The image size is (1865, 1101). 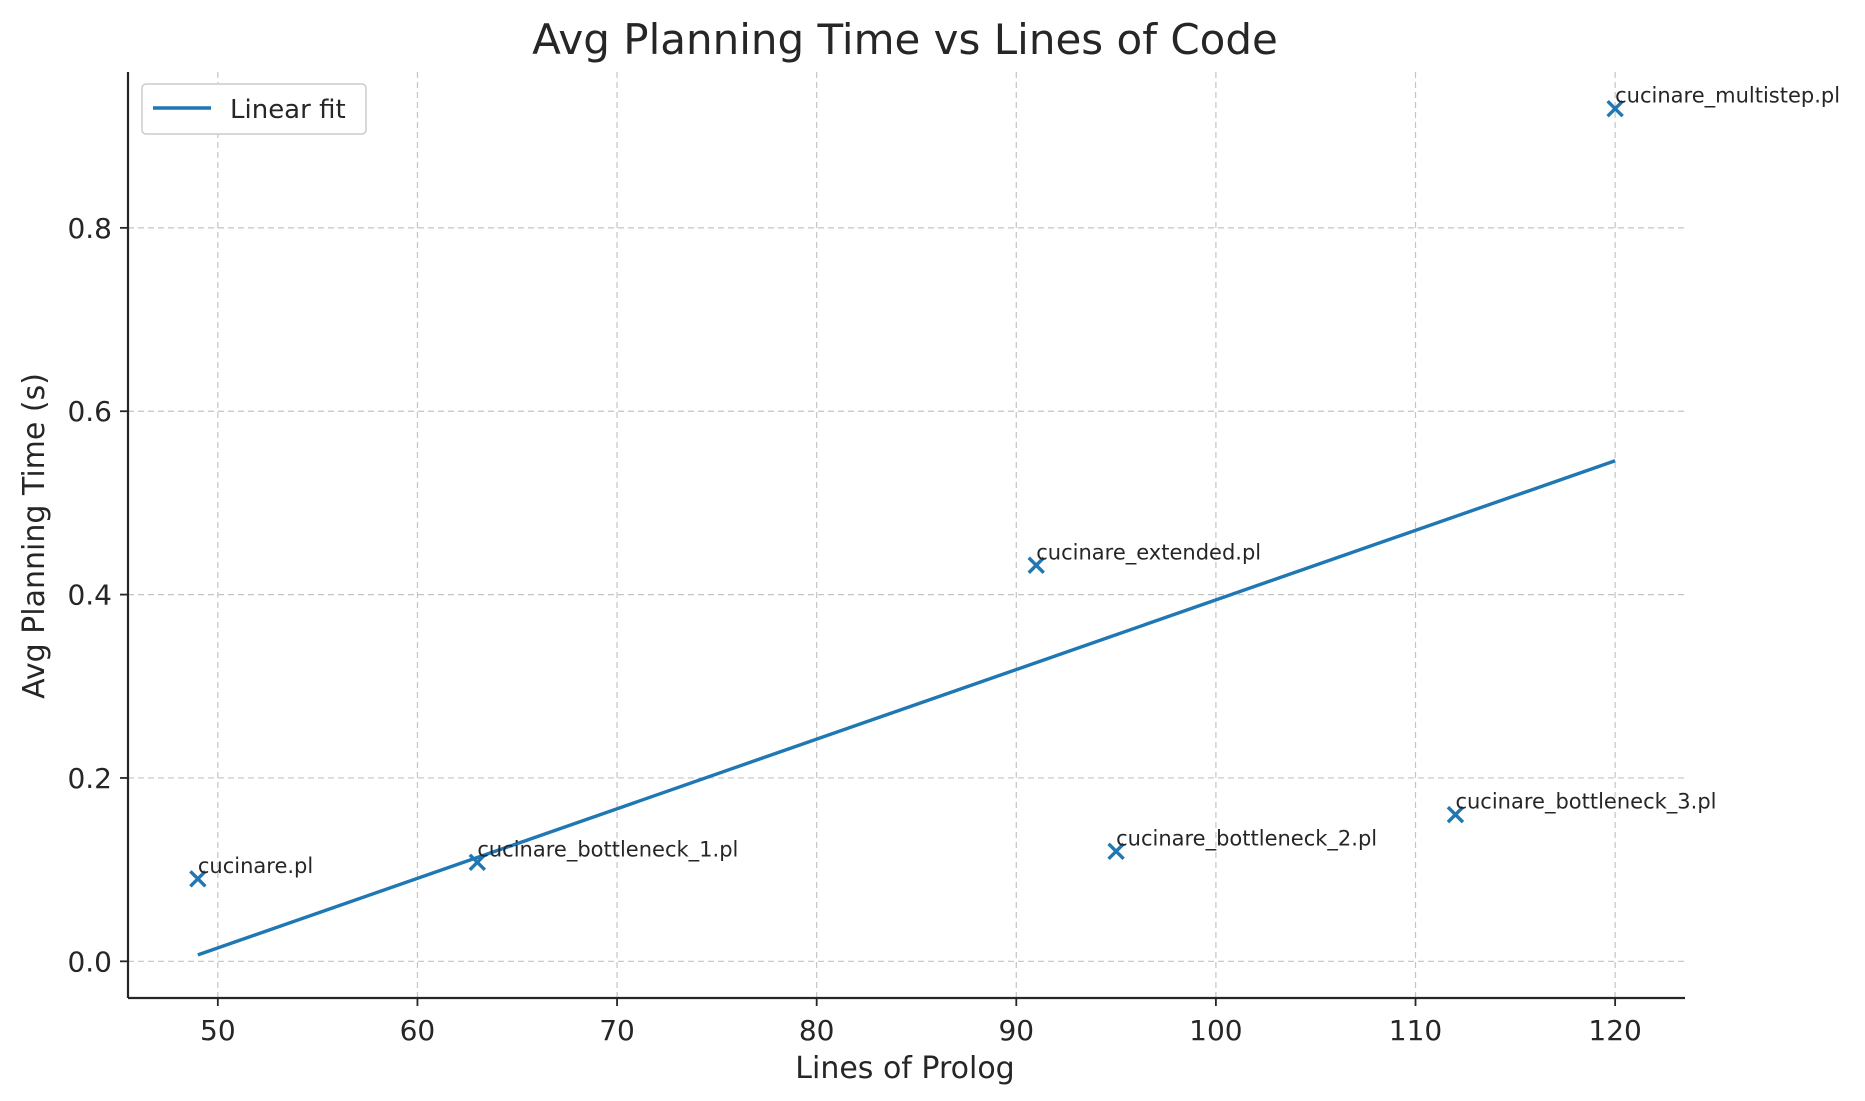 What do you see at coordinates (255, 866) in the screenshot?
I see `point-label: cucinare.pl` at bounding box center [255, 866].